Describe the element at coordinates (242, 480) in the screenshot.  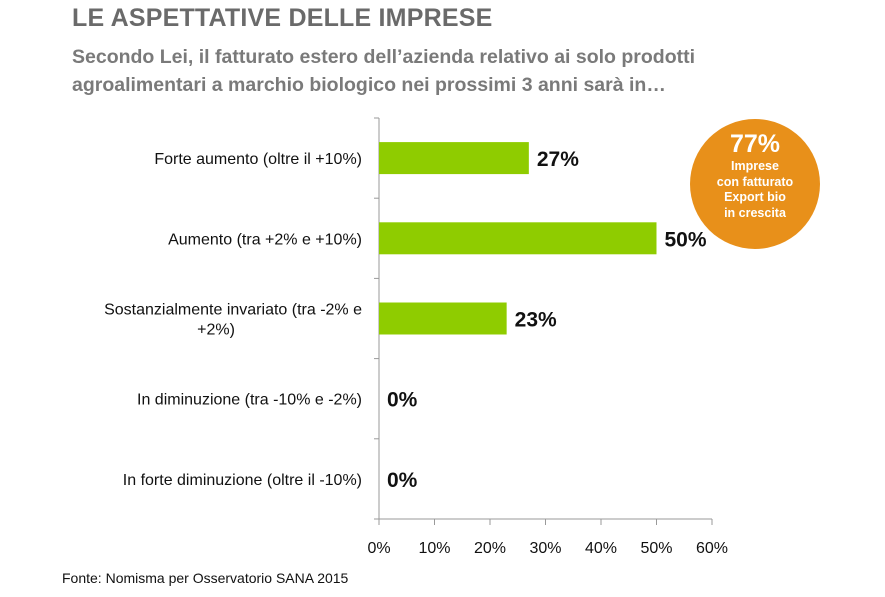
I see `category-label: In forte diminuzione (oltre il -10%)` at that location.